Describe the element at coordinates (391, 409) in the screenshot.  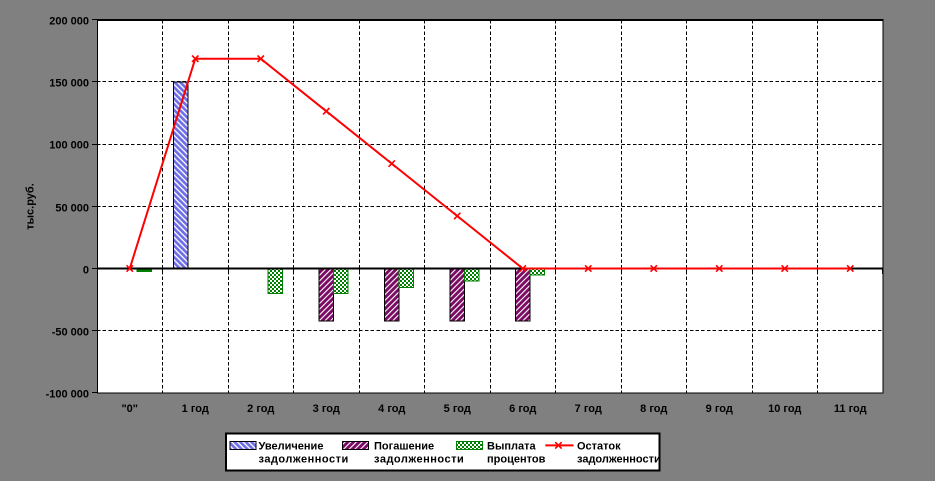
I see `svg-text: 4 год` at that location.